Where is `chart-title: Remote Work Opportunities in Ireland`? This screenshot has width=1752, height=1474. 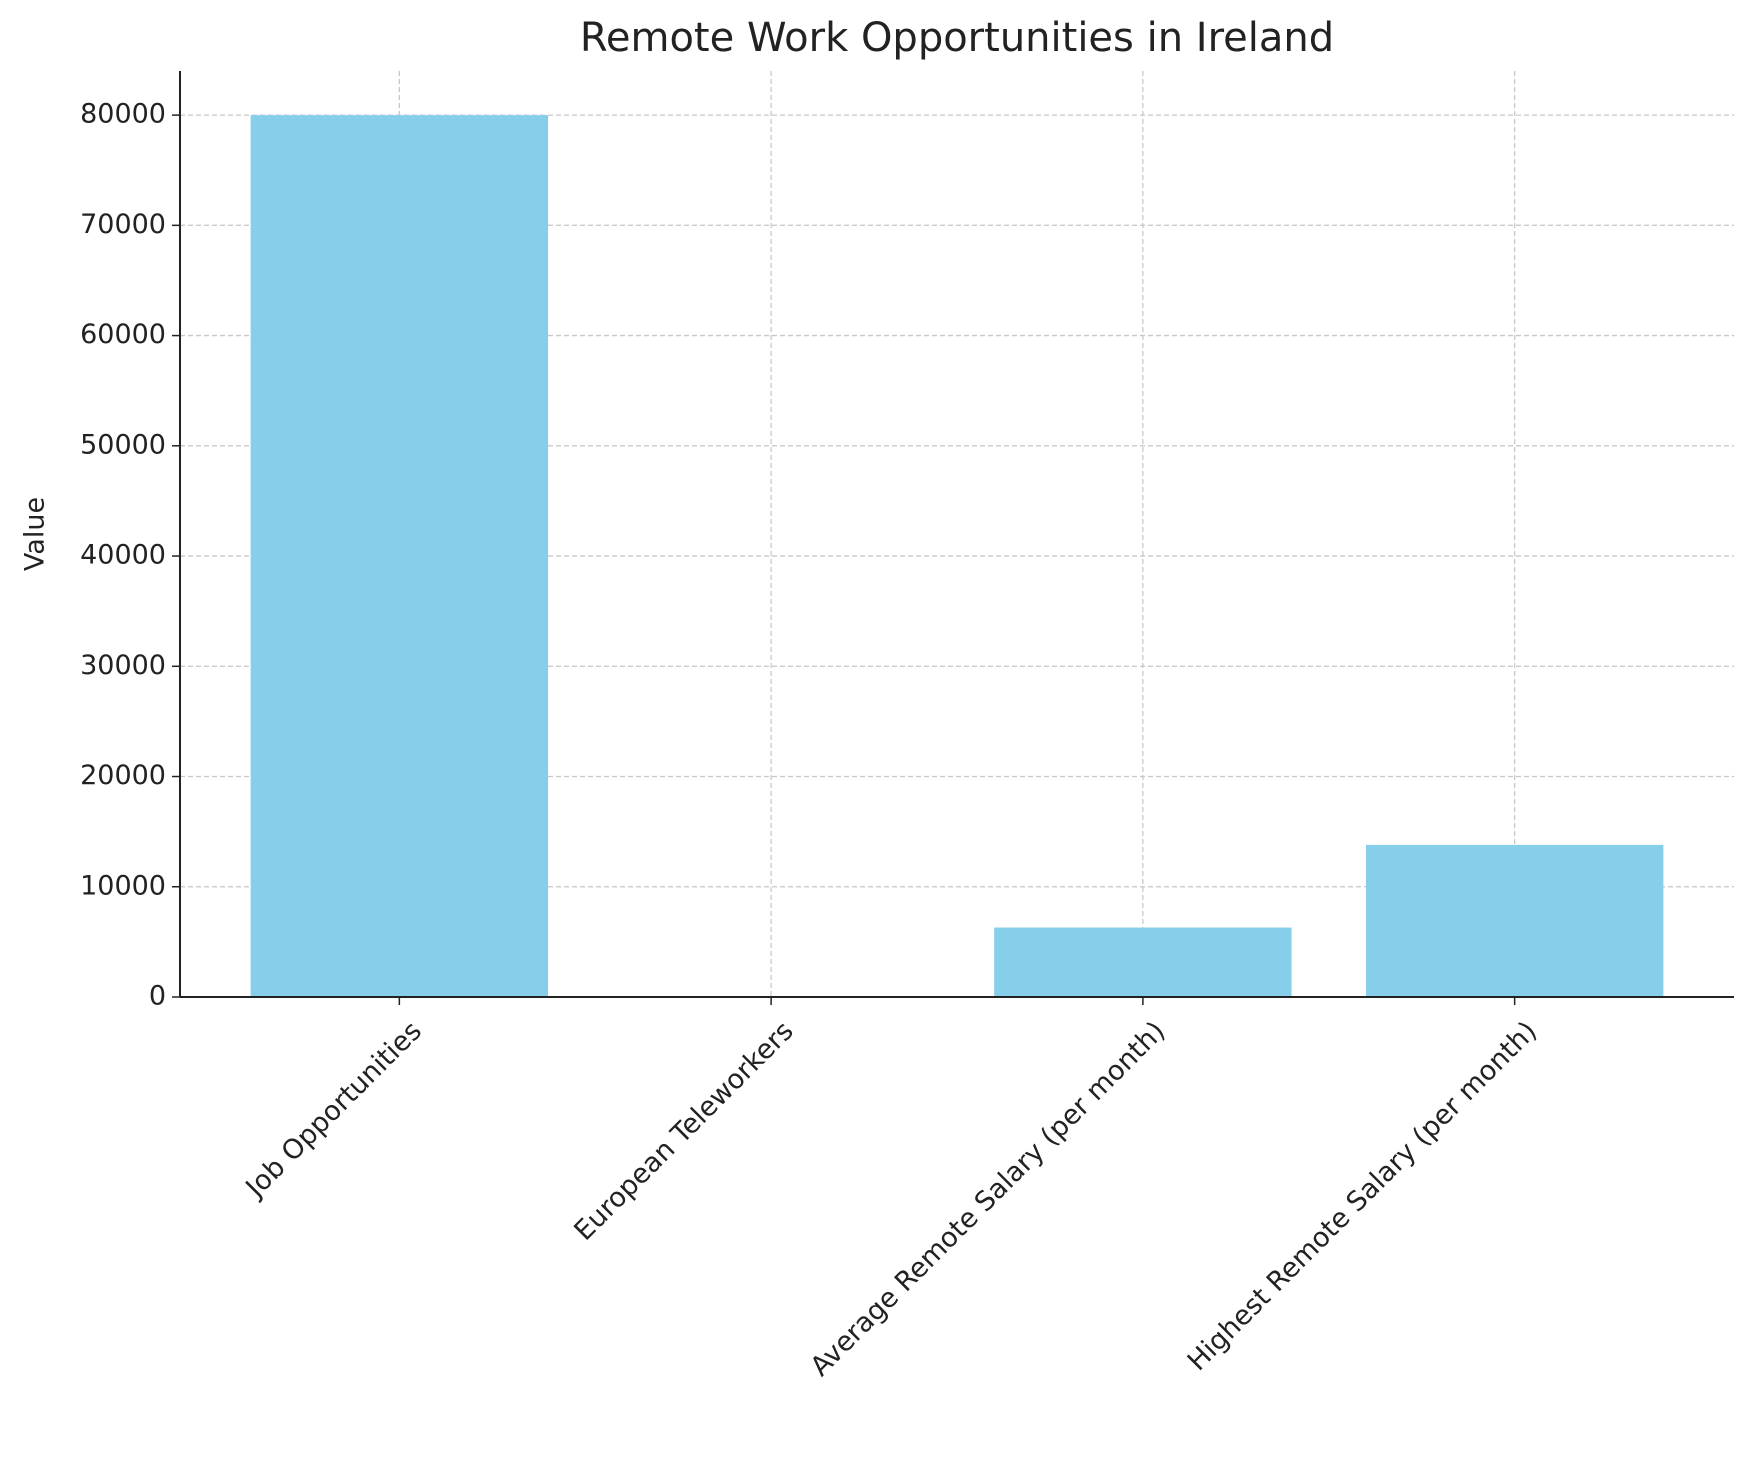
chart-title: Remote Work Opportunities in Ireland is located at coordinates (957, 38).